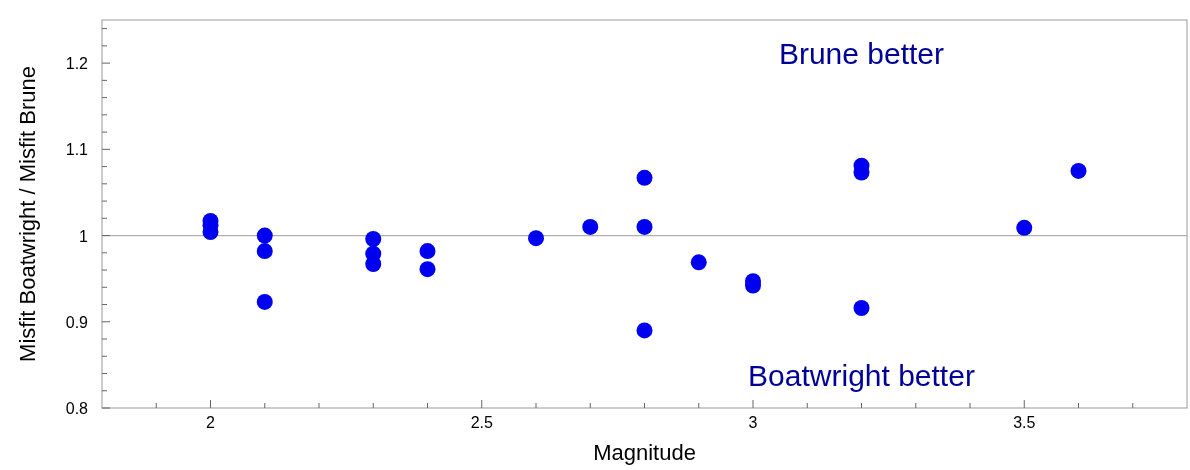  Describe the element at coordinates (861, 376) in the screenshot. I see `annotation: Boatwright better` at that location.